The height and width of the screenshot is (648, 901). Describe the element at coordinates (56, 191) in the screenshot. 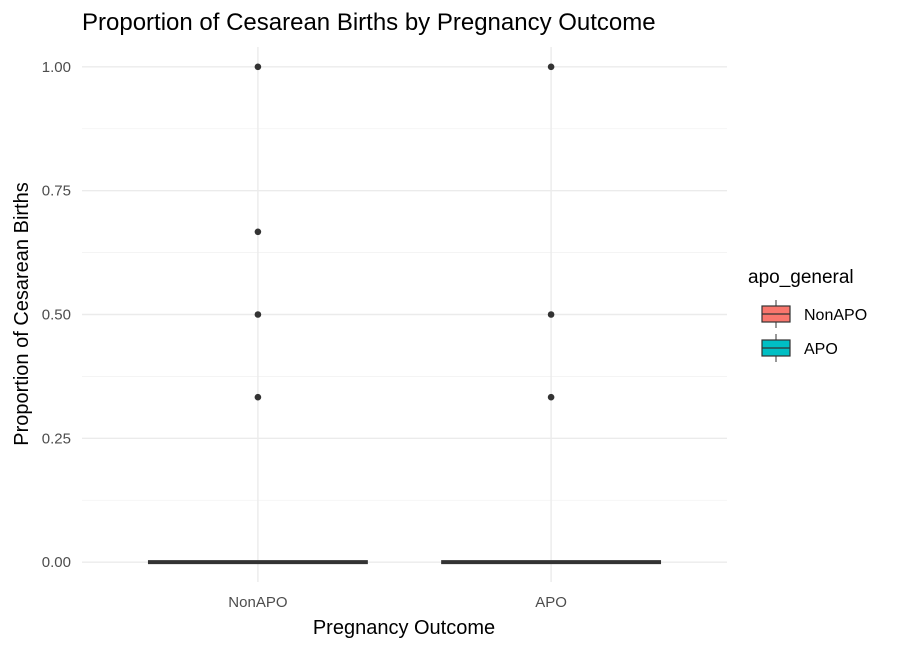

I see `y-tick-label: 0.75` at that location.